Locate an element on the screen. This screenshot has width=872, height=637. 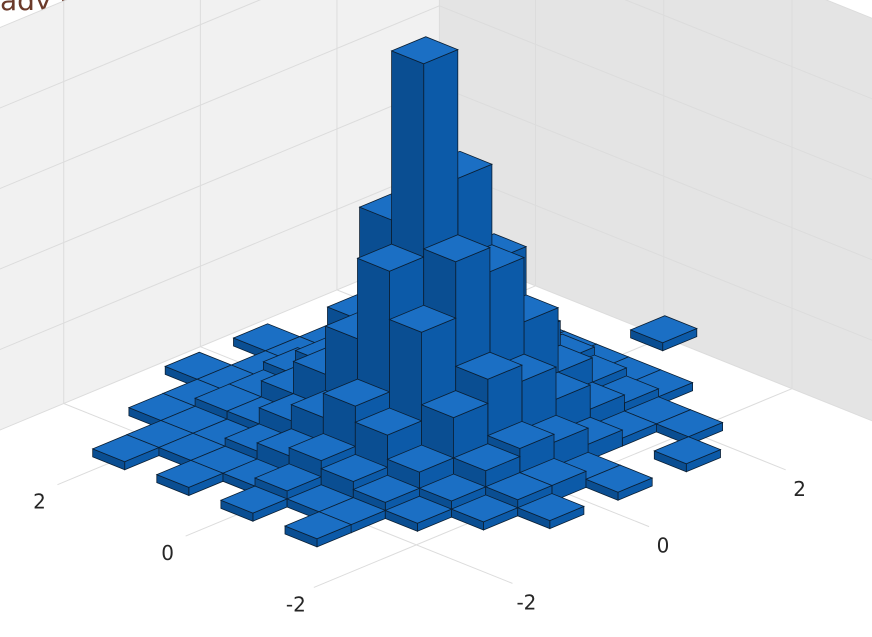
y-tick-label: 0 is located at coordinates (167, 553).